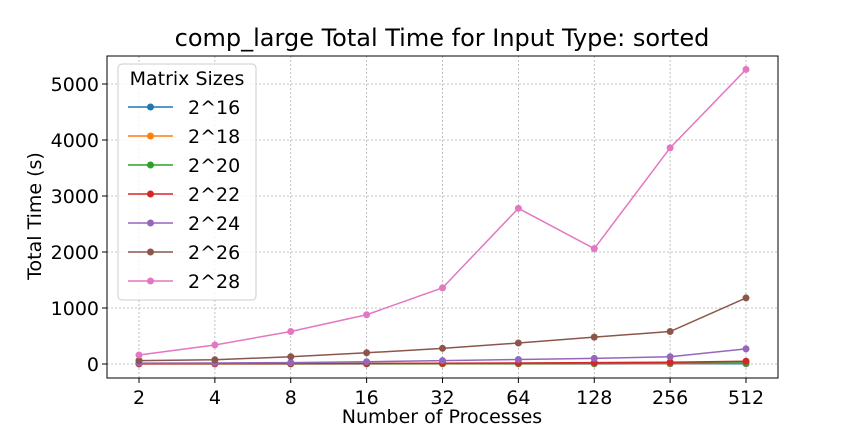  I want to click on x-tick-label: 8, so click(291, 398).